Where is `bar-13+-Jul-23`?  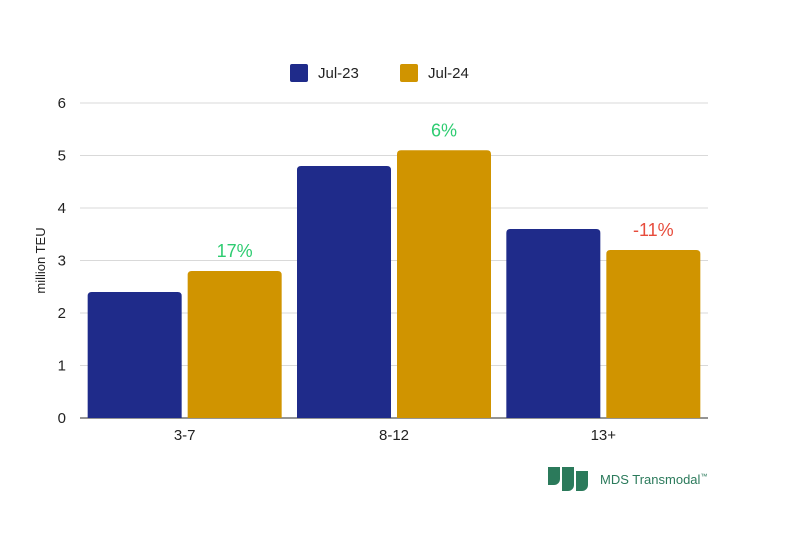 bar-13+-Jul-23 is located at coordinates (553, 323).